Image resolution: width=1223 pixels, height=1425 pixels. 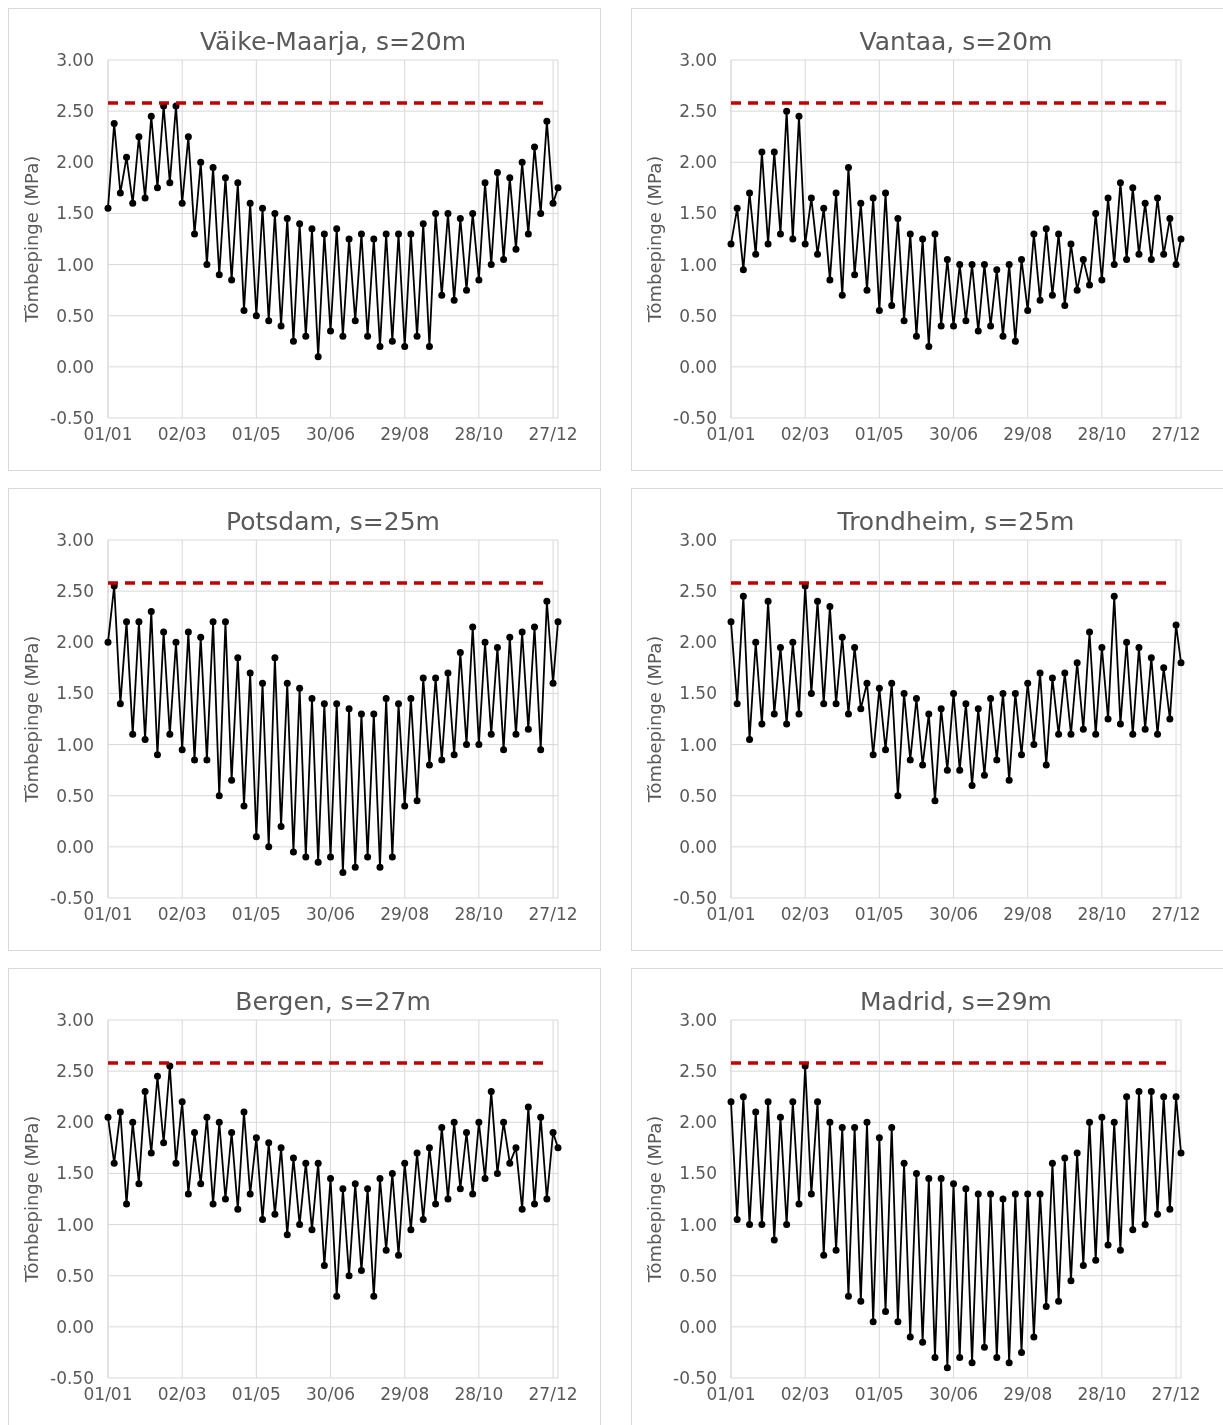 What do you see at coordinates (956, 1001) in the screenshot?
I see `chart-title: Madrid, s=29m` at bounding box center [956, 1001].